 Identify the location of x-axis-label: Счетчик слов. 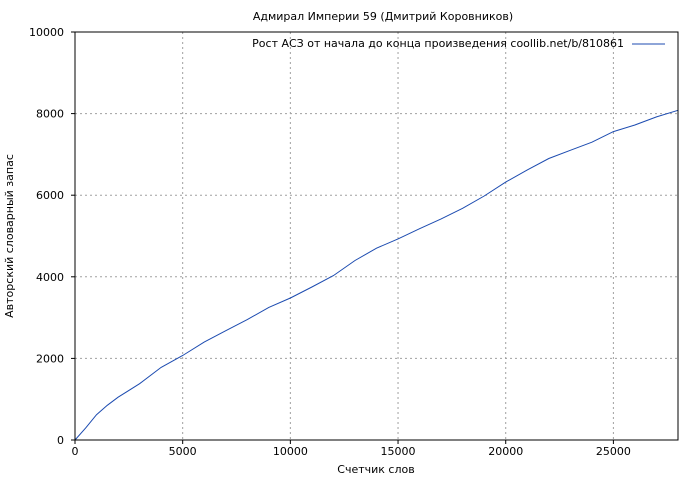
(375, 469).